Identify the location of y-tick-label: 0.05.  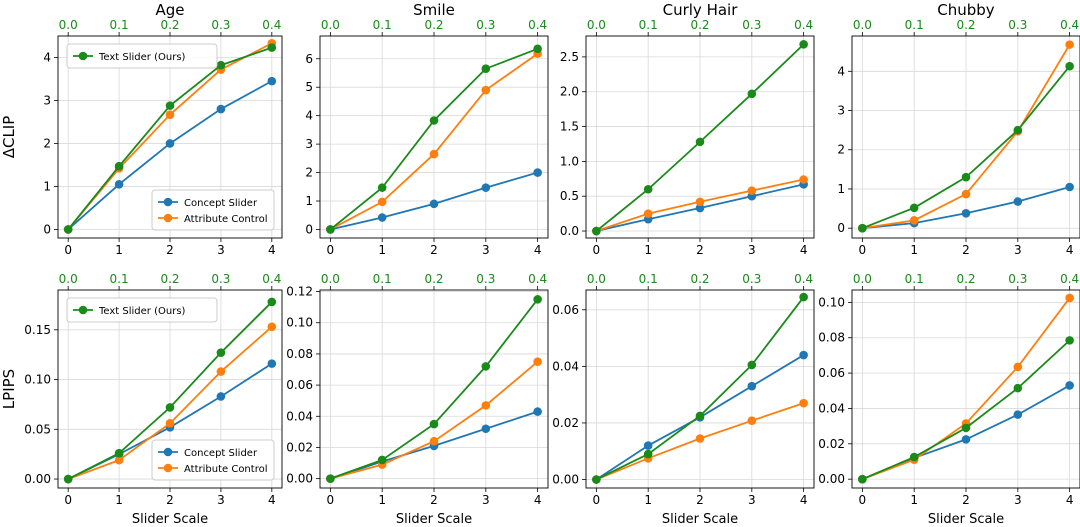
(37, 429).